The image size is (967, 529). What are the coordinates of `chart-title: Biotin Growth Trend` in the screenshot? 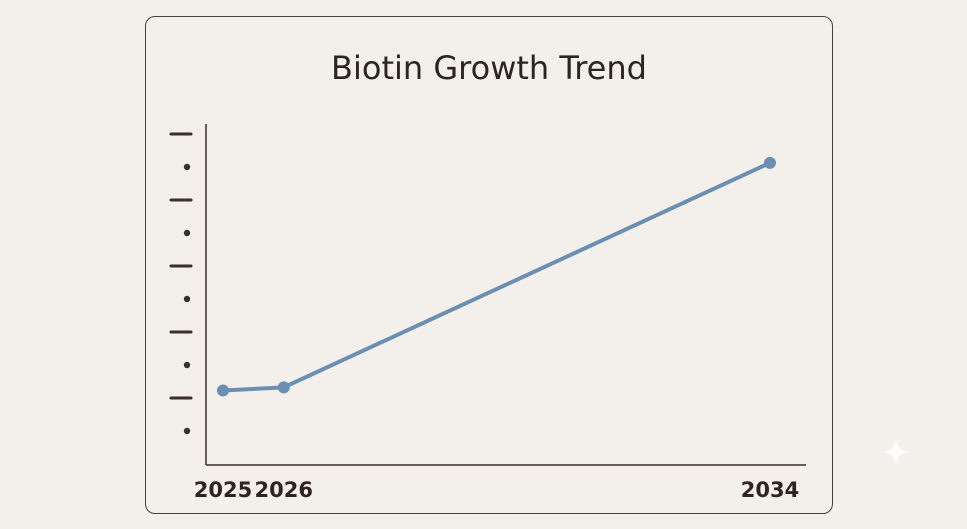 It's located at (489, 68).